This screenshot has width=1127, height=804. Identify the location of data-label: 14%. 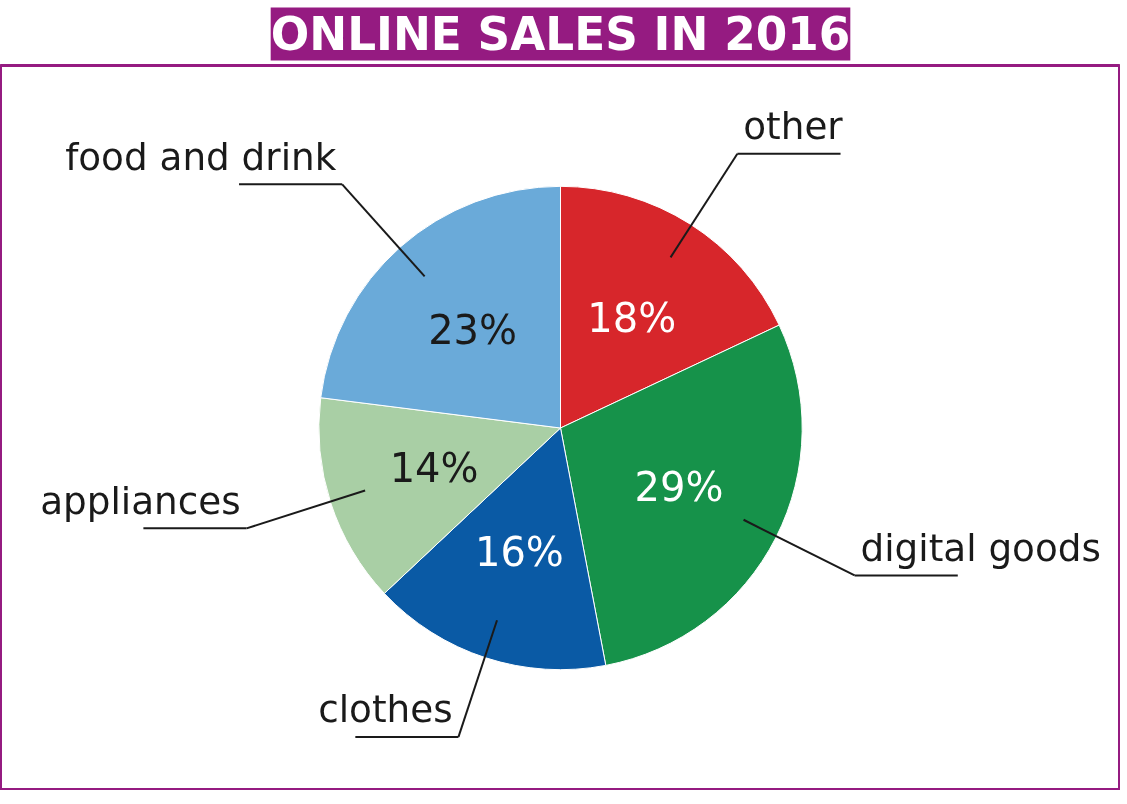
(434, 468).